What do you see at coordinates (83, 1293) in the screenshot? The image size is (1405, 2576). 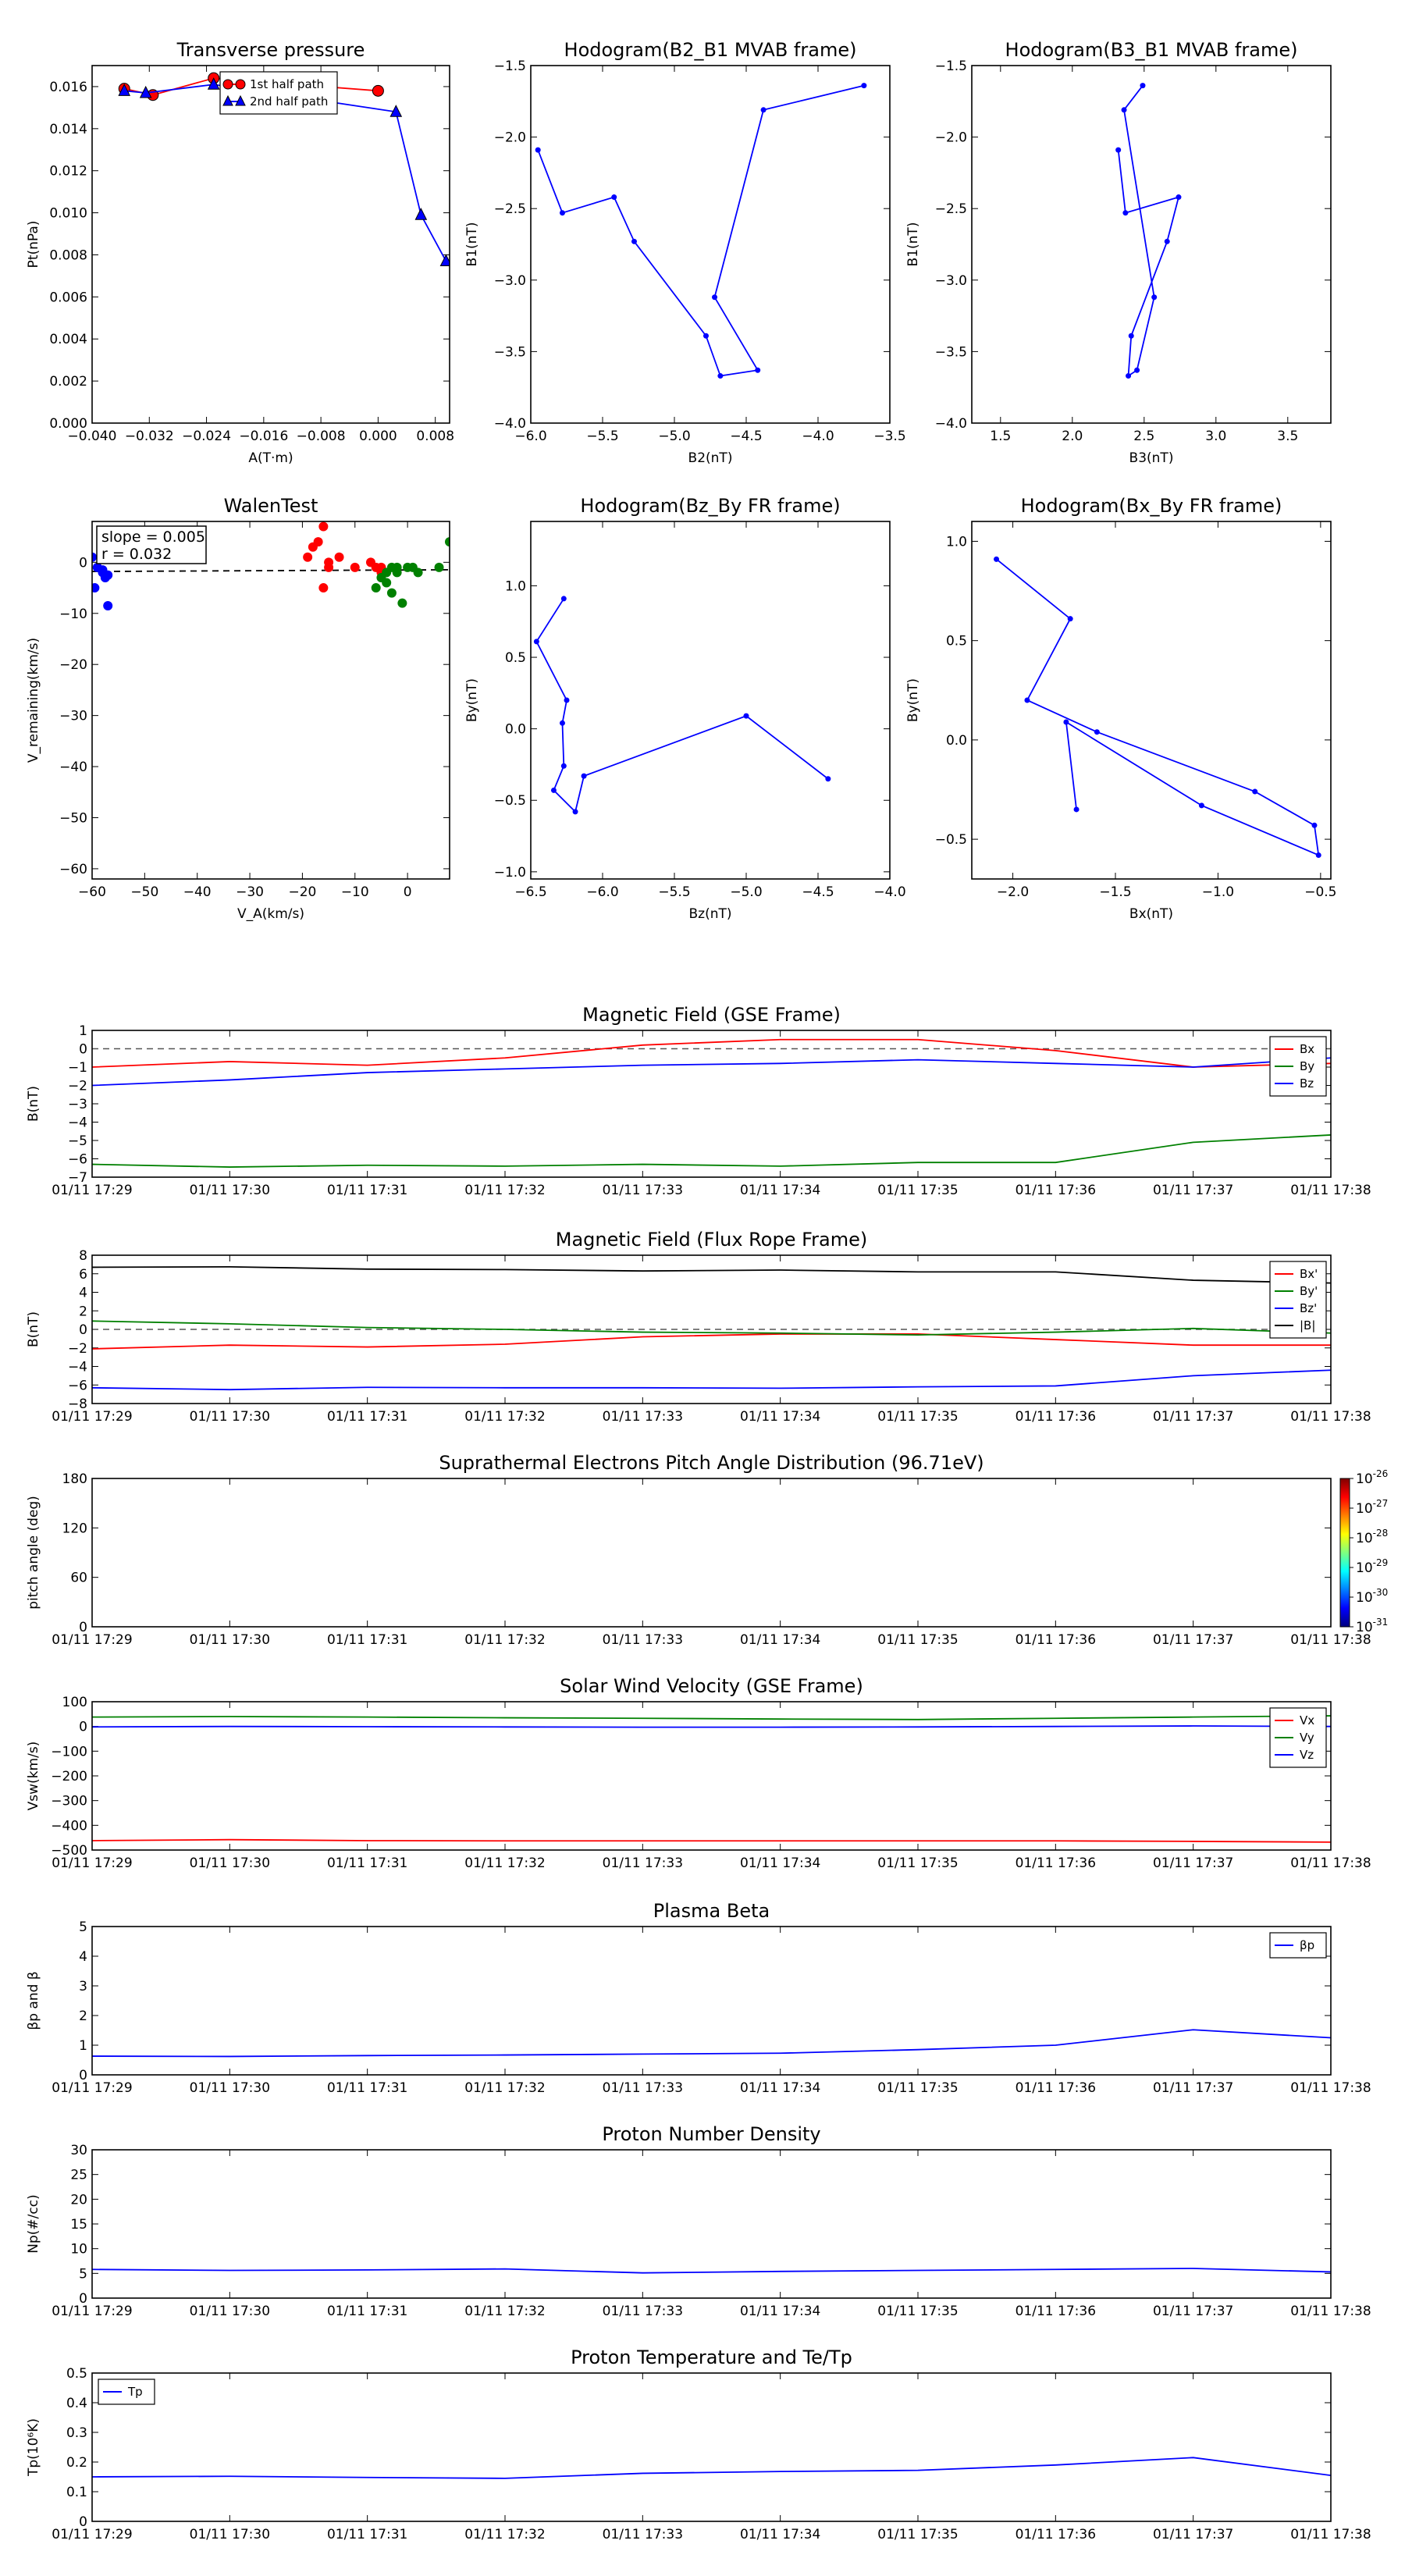 I see `y-tick-label: 4` at bounding box center [83, 1293].